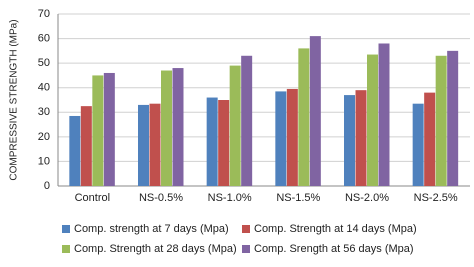 Image resolution: width=474 pixels, height=267 pixels. I want to click on legend-label: Comp. strength at 7 days (Mpa), so click(151, 229).